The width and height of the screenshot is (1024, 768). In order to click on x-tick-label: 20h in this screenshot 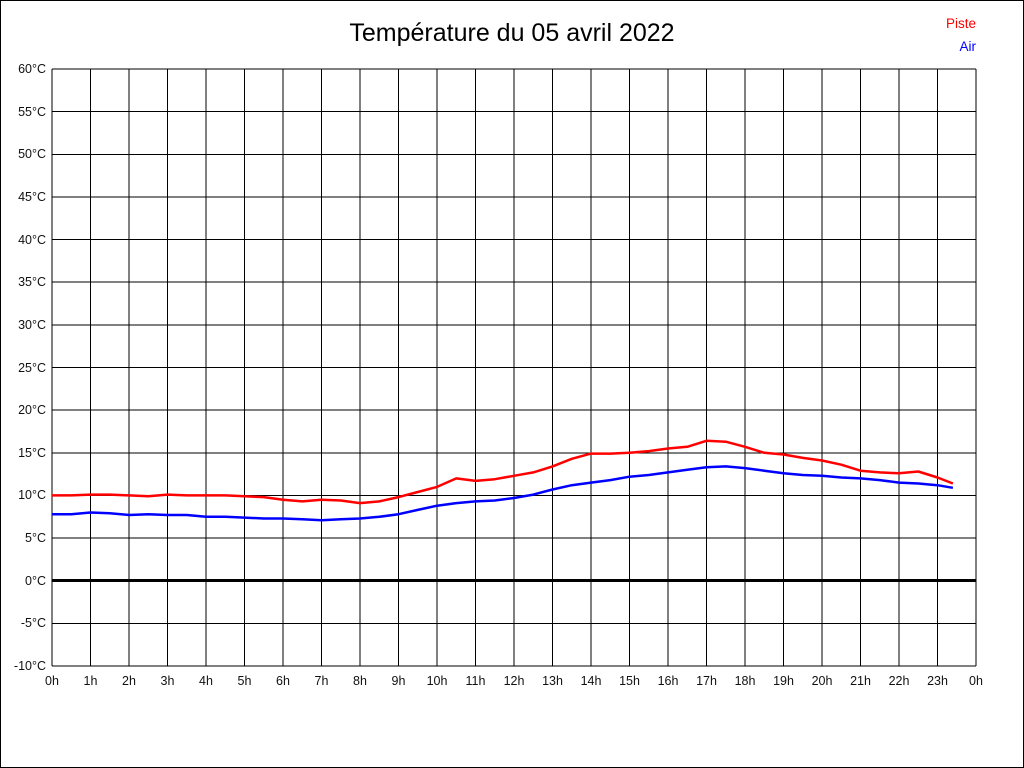, I will do `click(822, 681)`.